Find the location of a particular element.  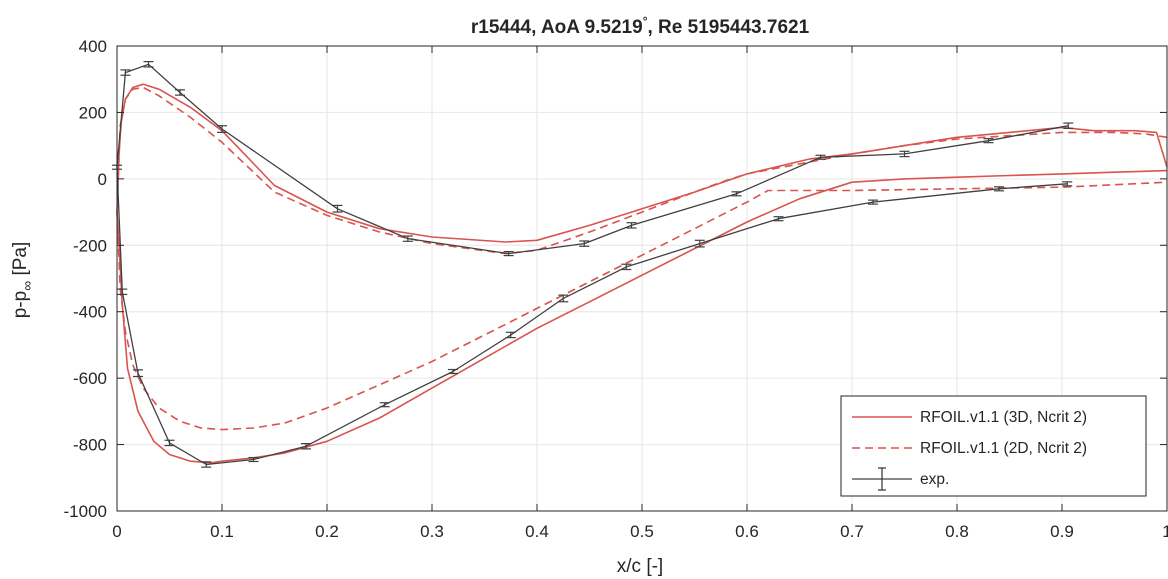

x-tick-label: 0.4 is located at coordinates (537, 531).